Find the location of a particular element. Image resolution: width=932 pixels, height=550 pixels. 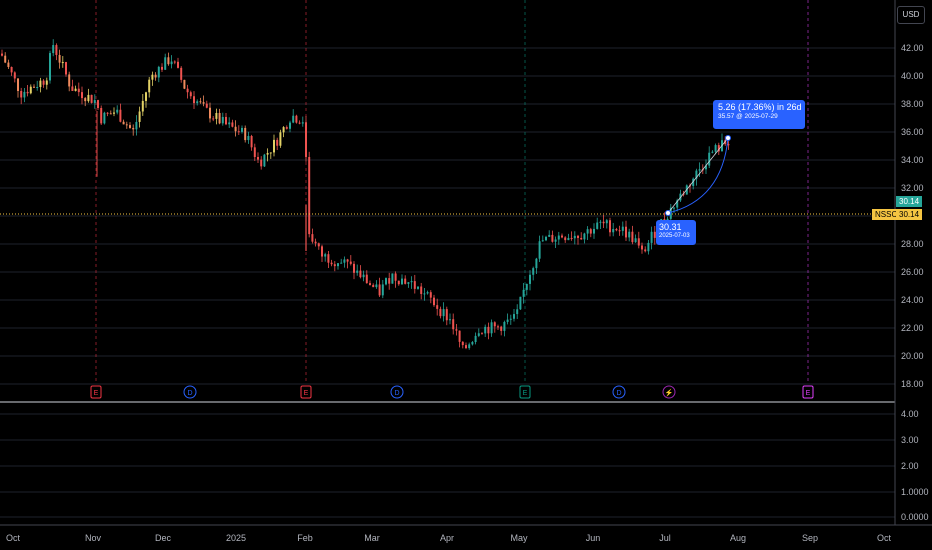

currency-button: USD is located at coordinates (911, 15).